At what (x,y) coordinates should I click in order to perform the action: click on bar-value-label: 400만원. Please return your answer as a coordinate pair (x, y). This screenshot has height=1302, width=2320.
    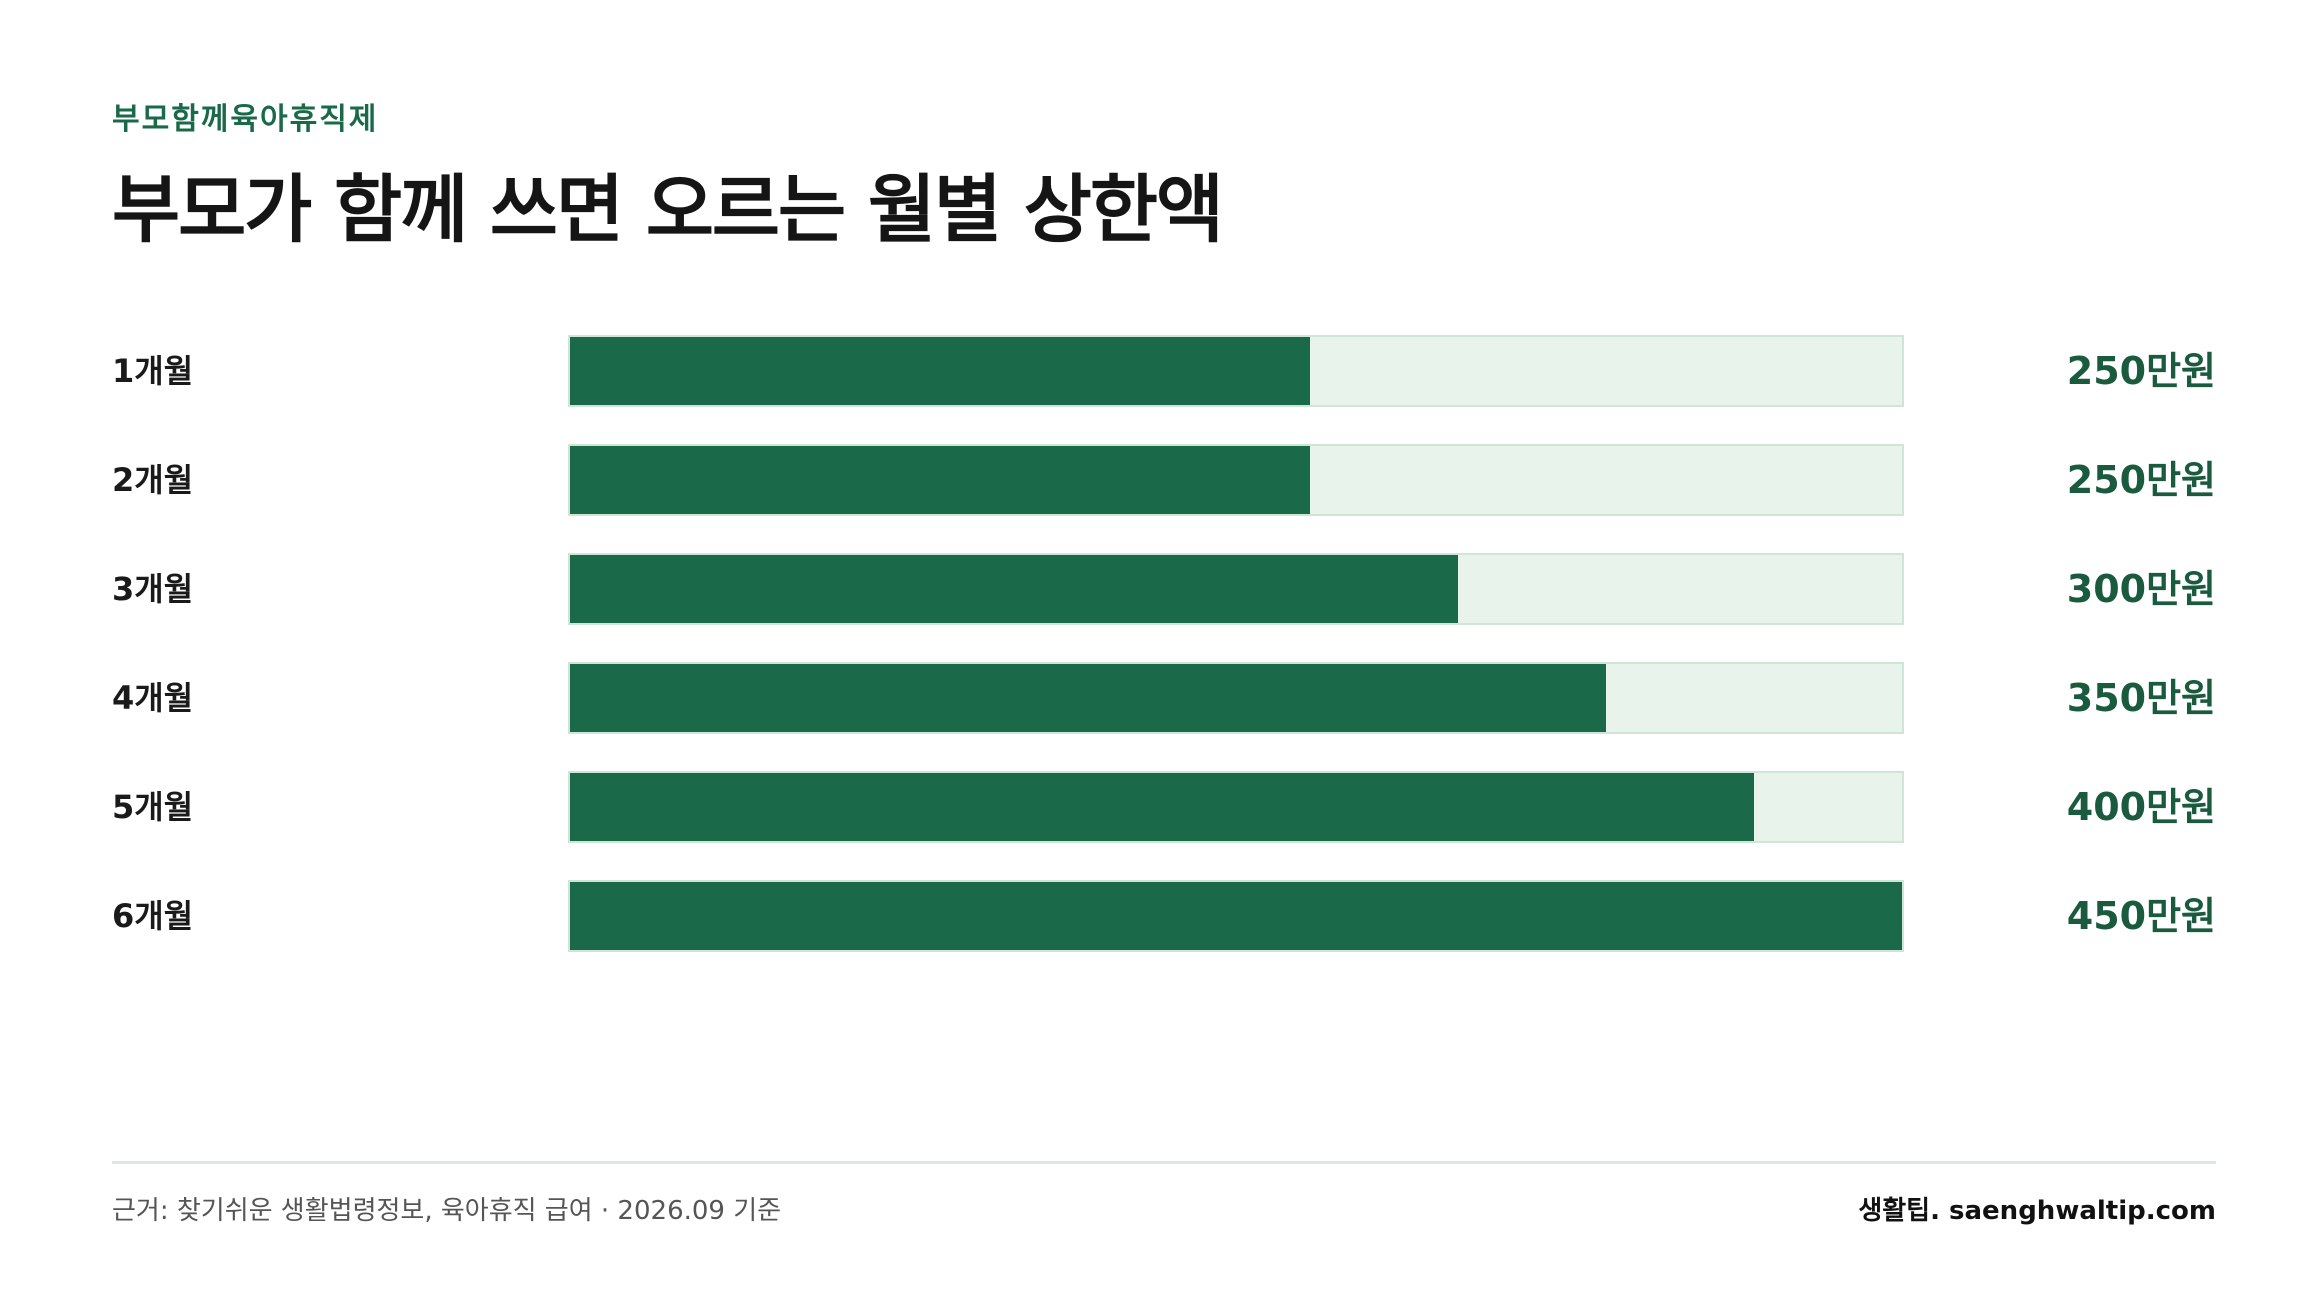
    Looking at the image, I should click on (2141, 807).